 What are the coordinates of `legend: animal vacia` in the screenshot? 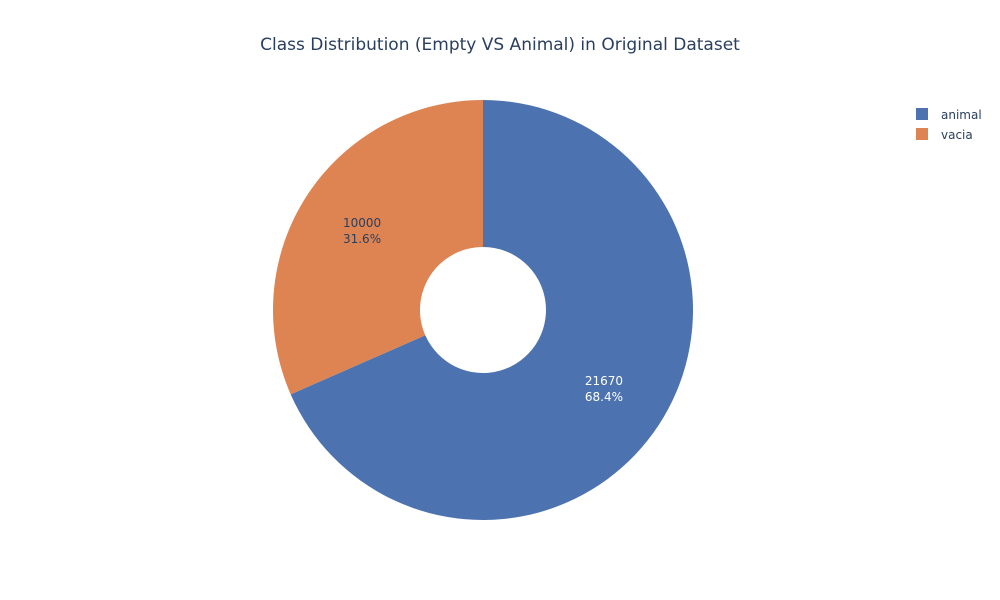 It's located at (949, 125).